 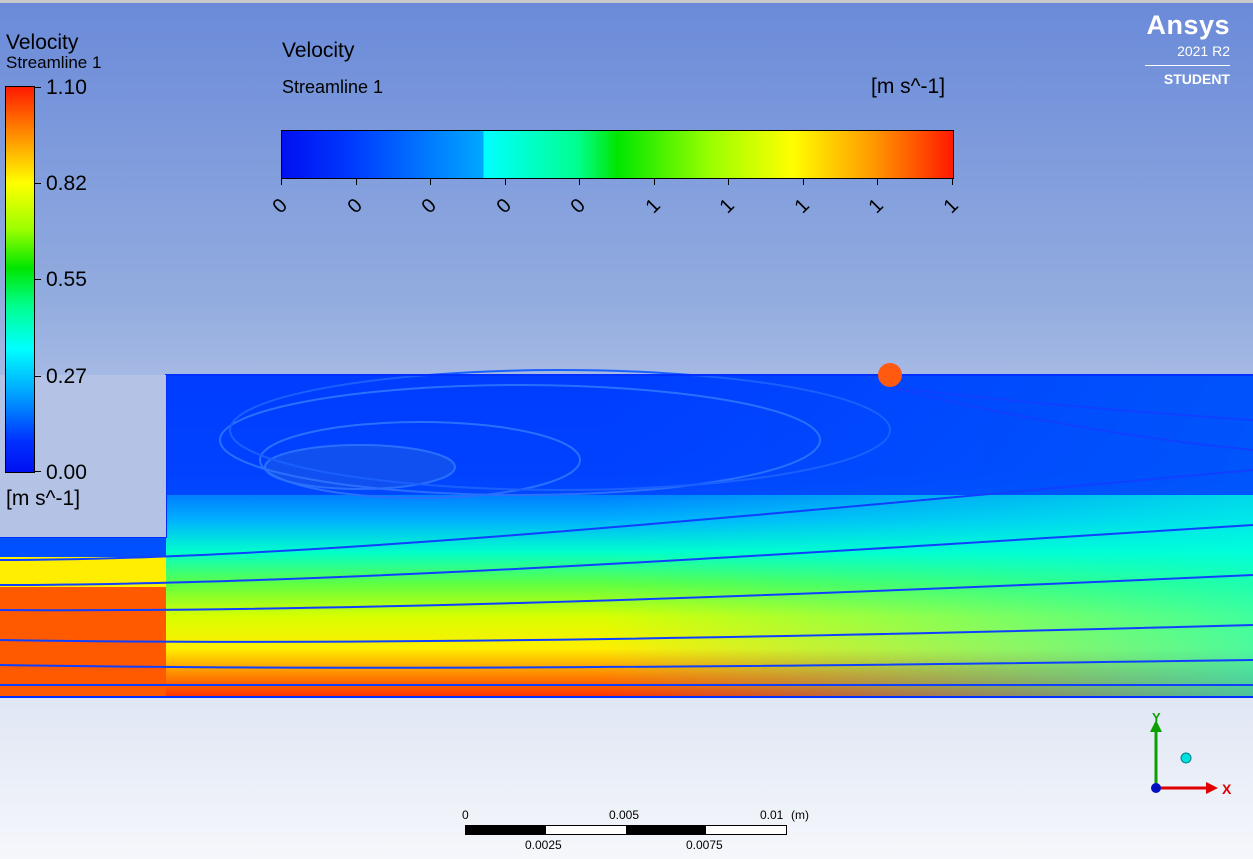 What do you see at coordinates (617, 154) in the screenshot?
I see `top-legend-colorbar` at bounding box center [617, 154].